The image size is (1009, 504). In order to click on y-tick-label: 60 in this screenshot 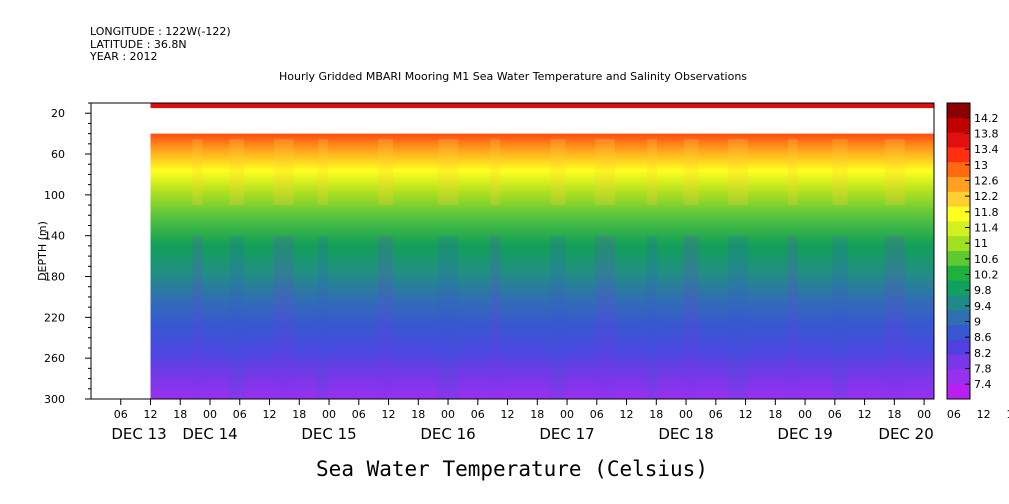, I will do `click(58, 154)`.